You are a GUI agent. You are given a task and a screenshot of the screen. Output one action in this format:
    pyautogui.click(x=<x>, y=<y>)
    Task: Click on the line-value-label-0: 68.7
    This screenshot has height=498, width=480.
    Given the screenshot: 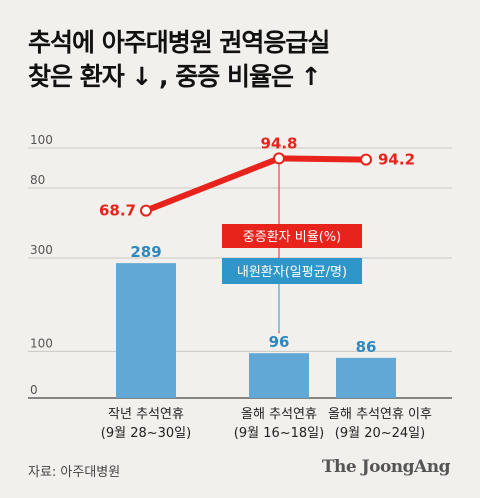 What is the action you would take?
    pyautogui.click(x=117, y=211)
    